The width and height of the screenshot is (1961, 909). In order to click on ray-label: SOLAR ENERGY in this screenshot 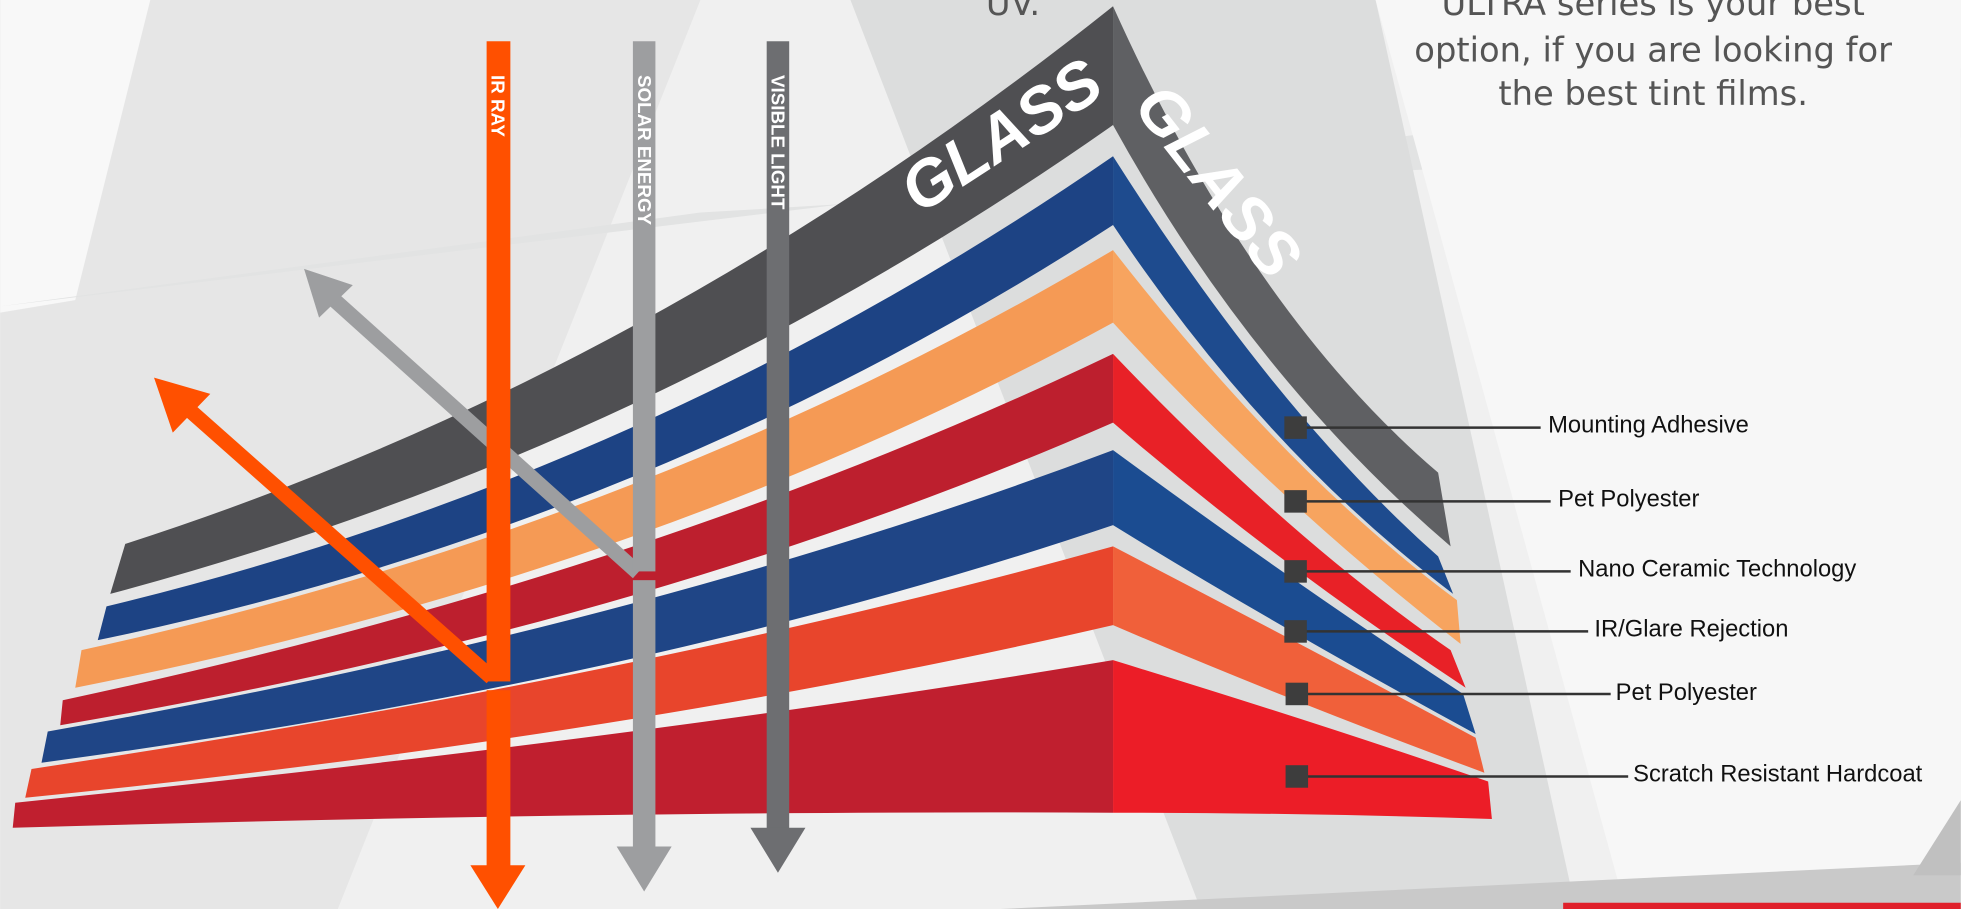, I will do `click(644, 150)`.